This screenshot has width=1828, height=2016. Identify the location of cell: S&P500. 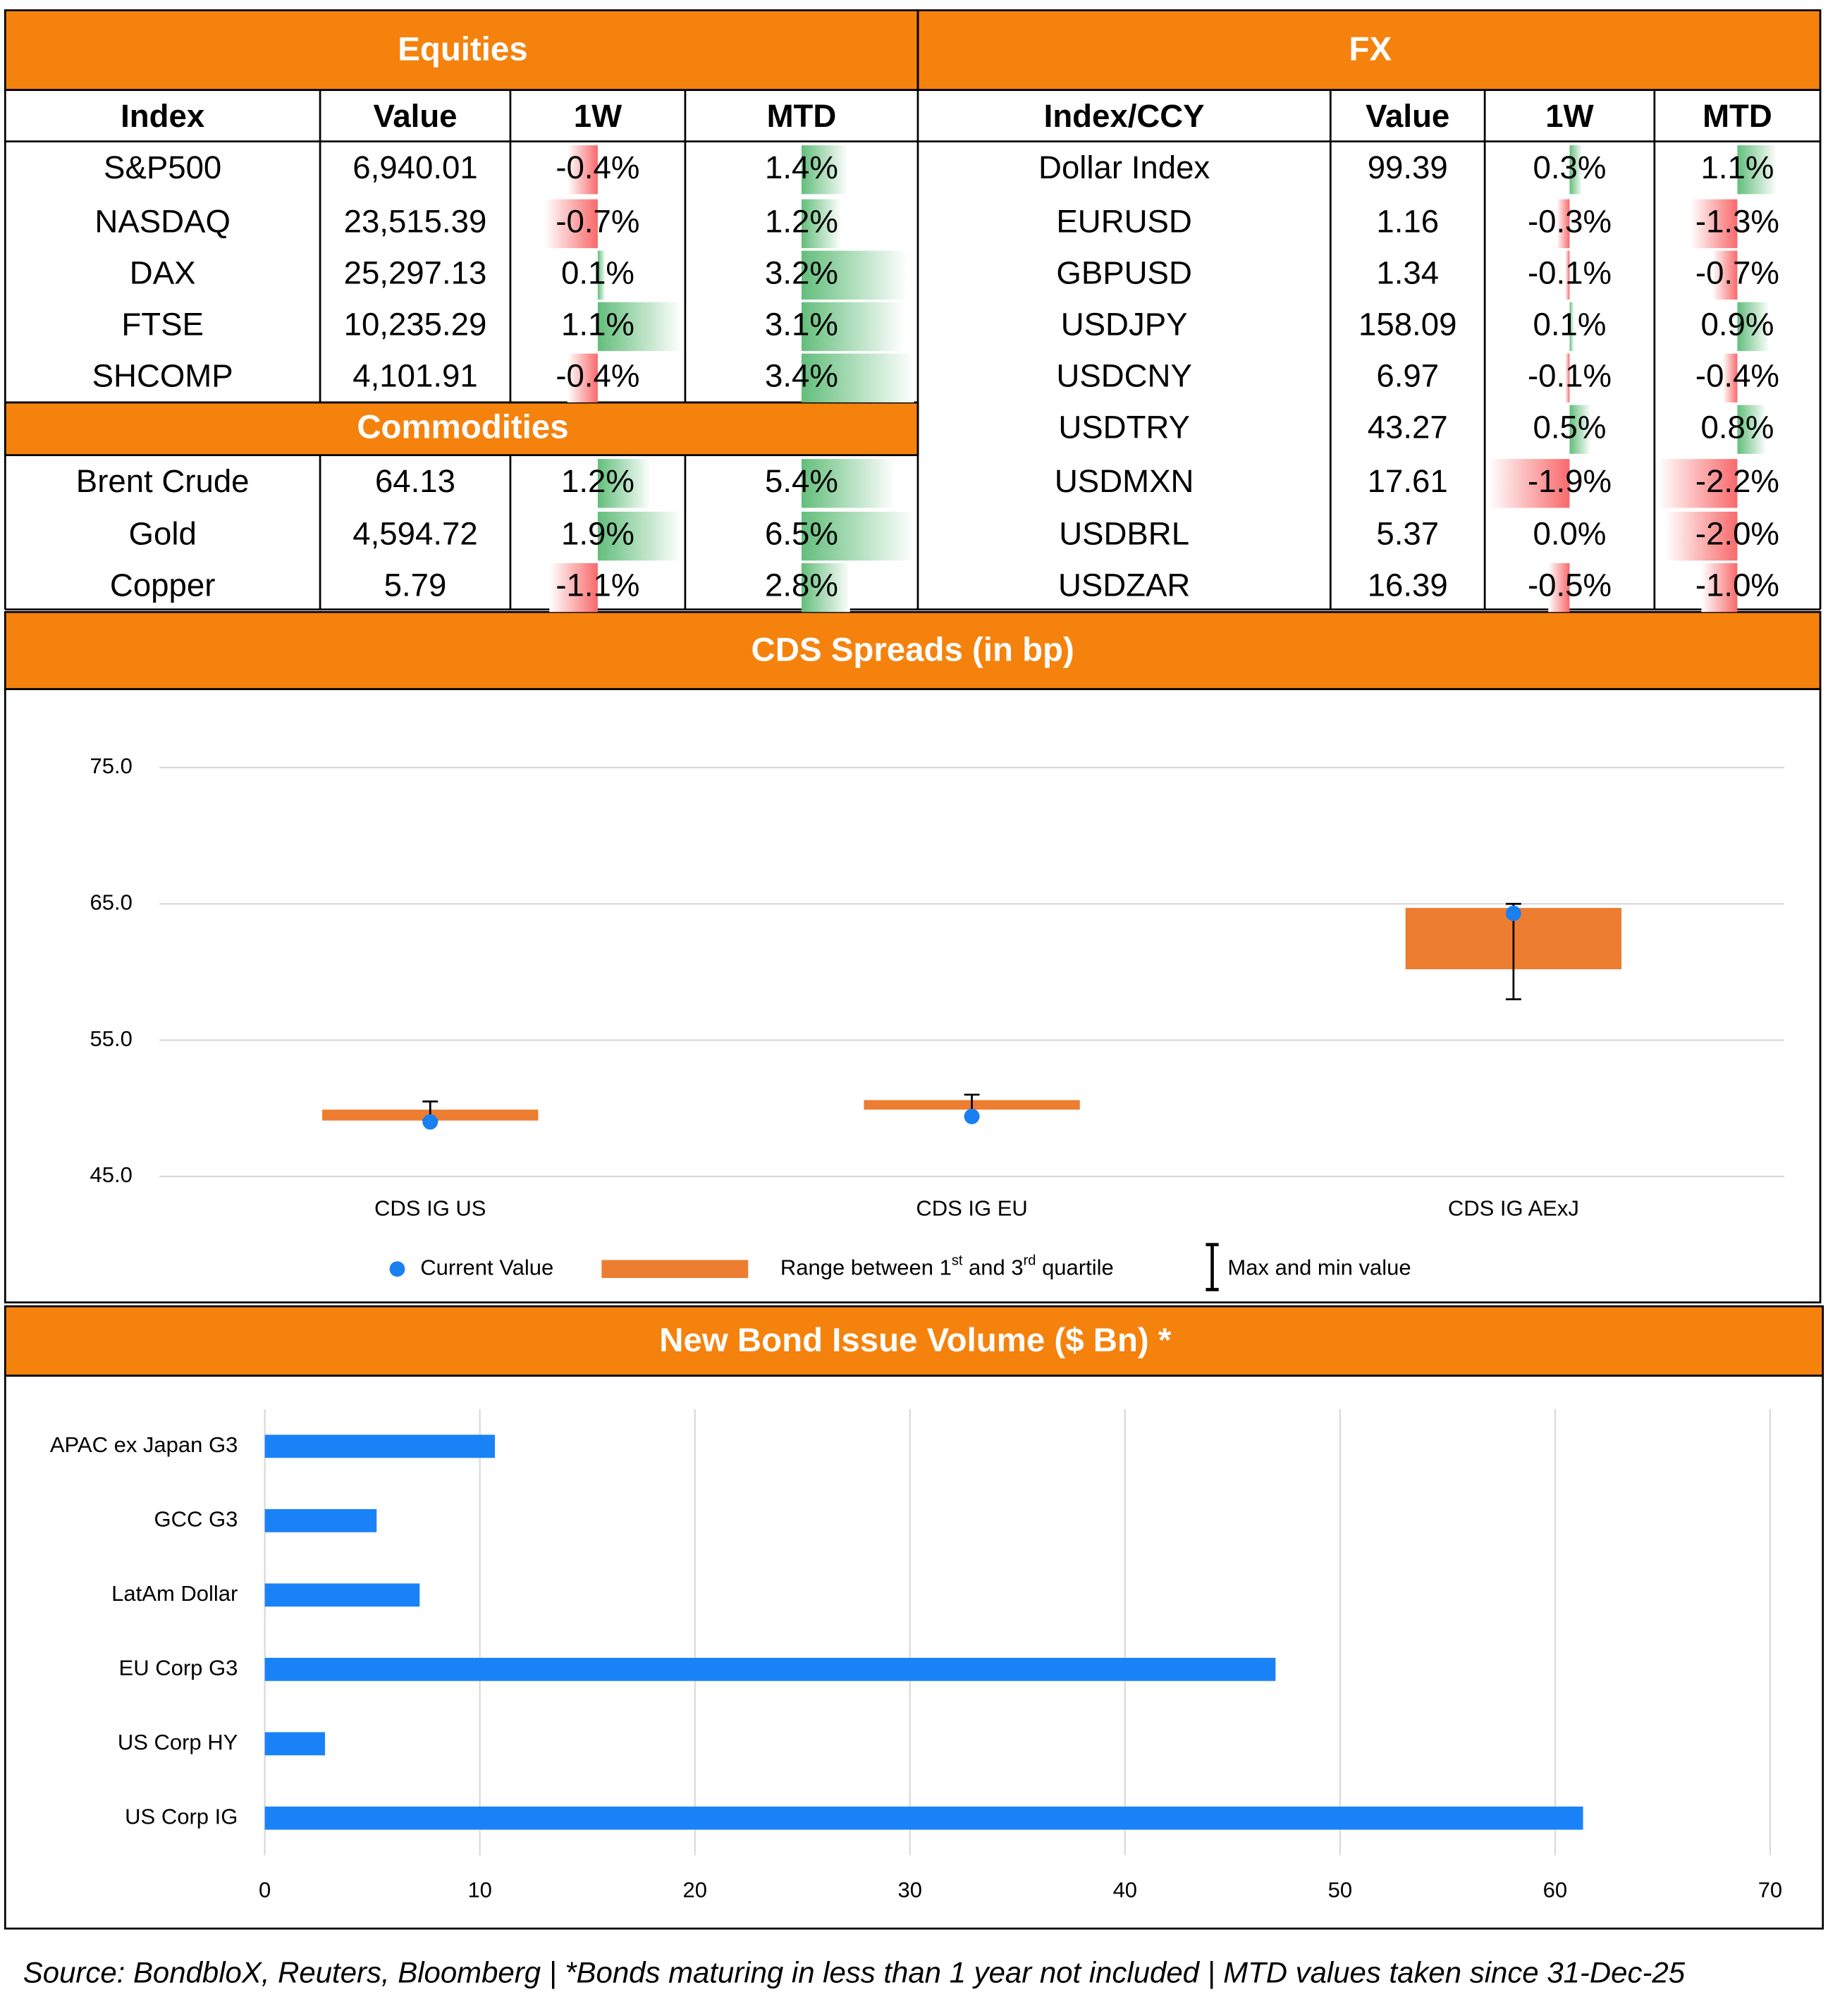
(162, 167).